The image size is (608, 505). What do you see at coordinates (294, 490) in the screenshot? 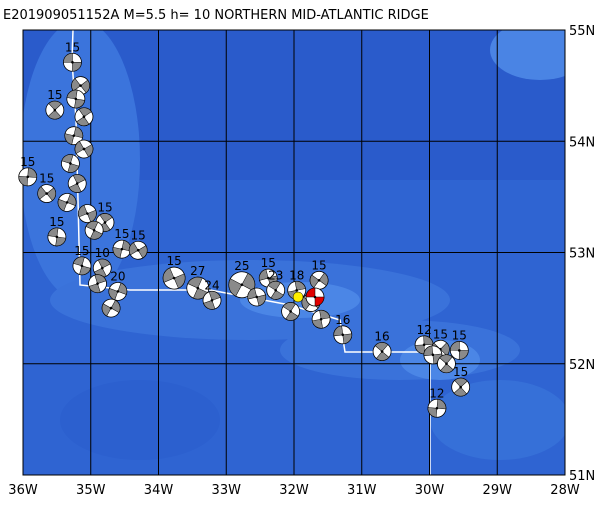
I see `lon-tick-label: 32W` at bounding box center [294, 490].